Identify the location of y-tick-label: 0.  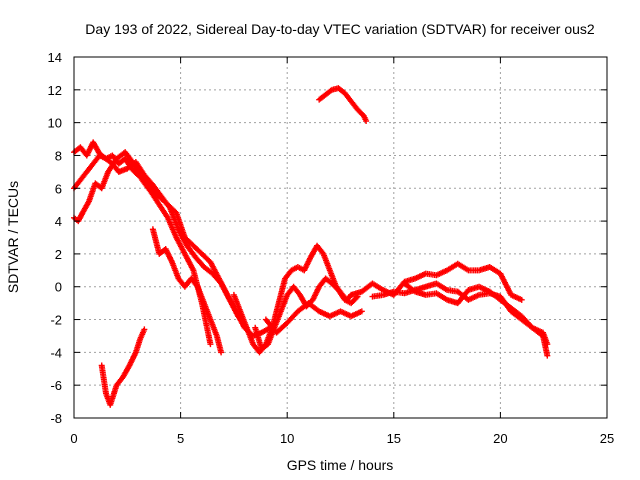
(58, 287).